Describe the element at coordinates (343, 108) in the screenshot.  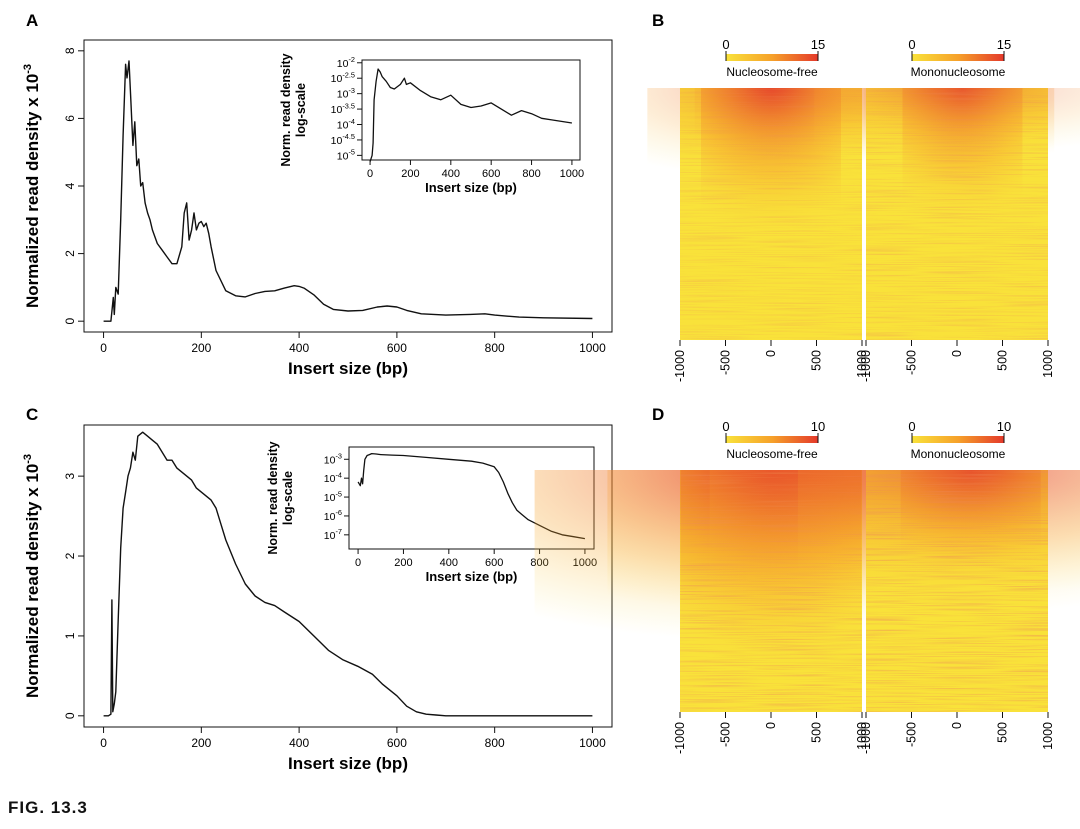
I see `inset-y-tick-label: 10-3.5` at that location.